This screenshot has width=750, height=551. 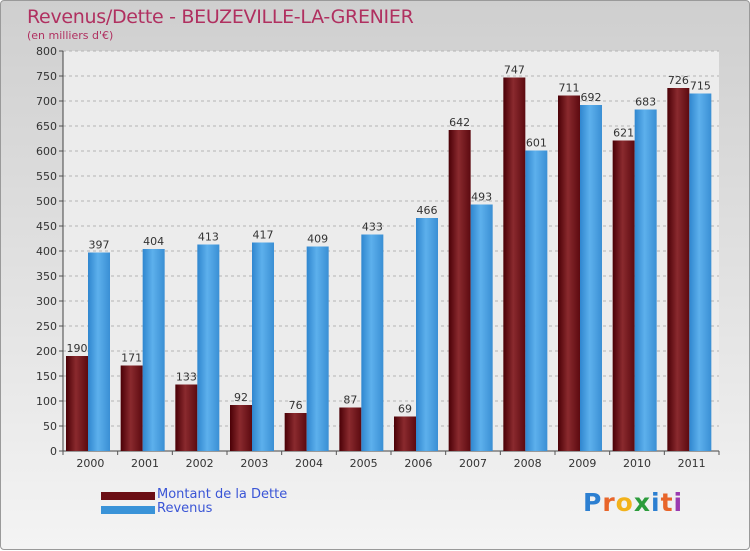 I want to click on data-label-revenus: 409, so click(x=317, y=239).